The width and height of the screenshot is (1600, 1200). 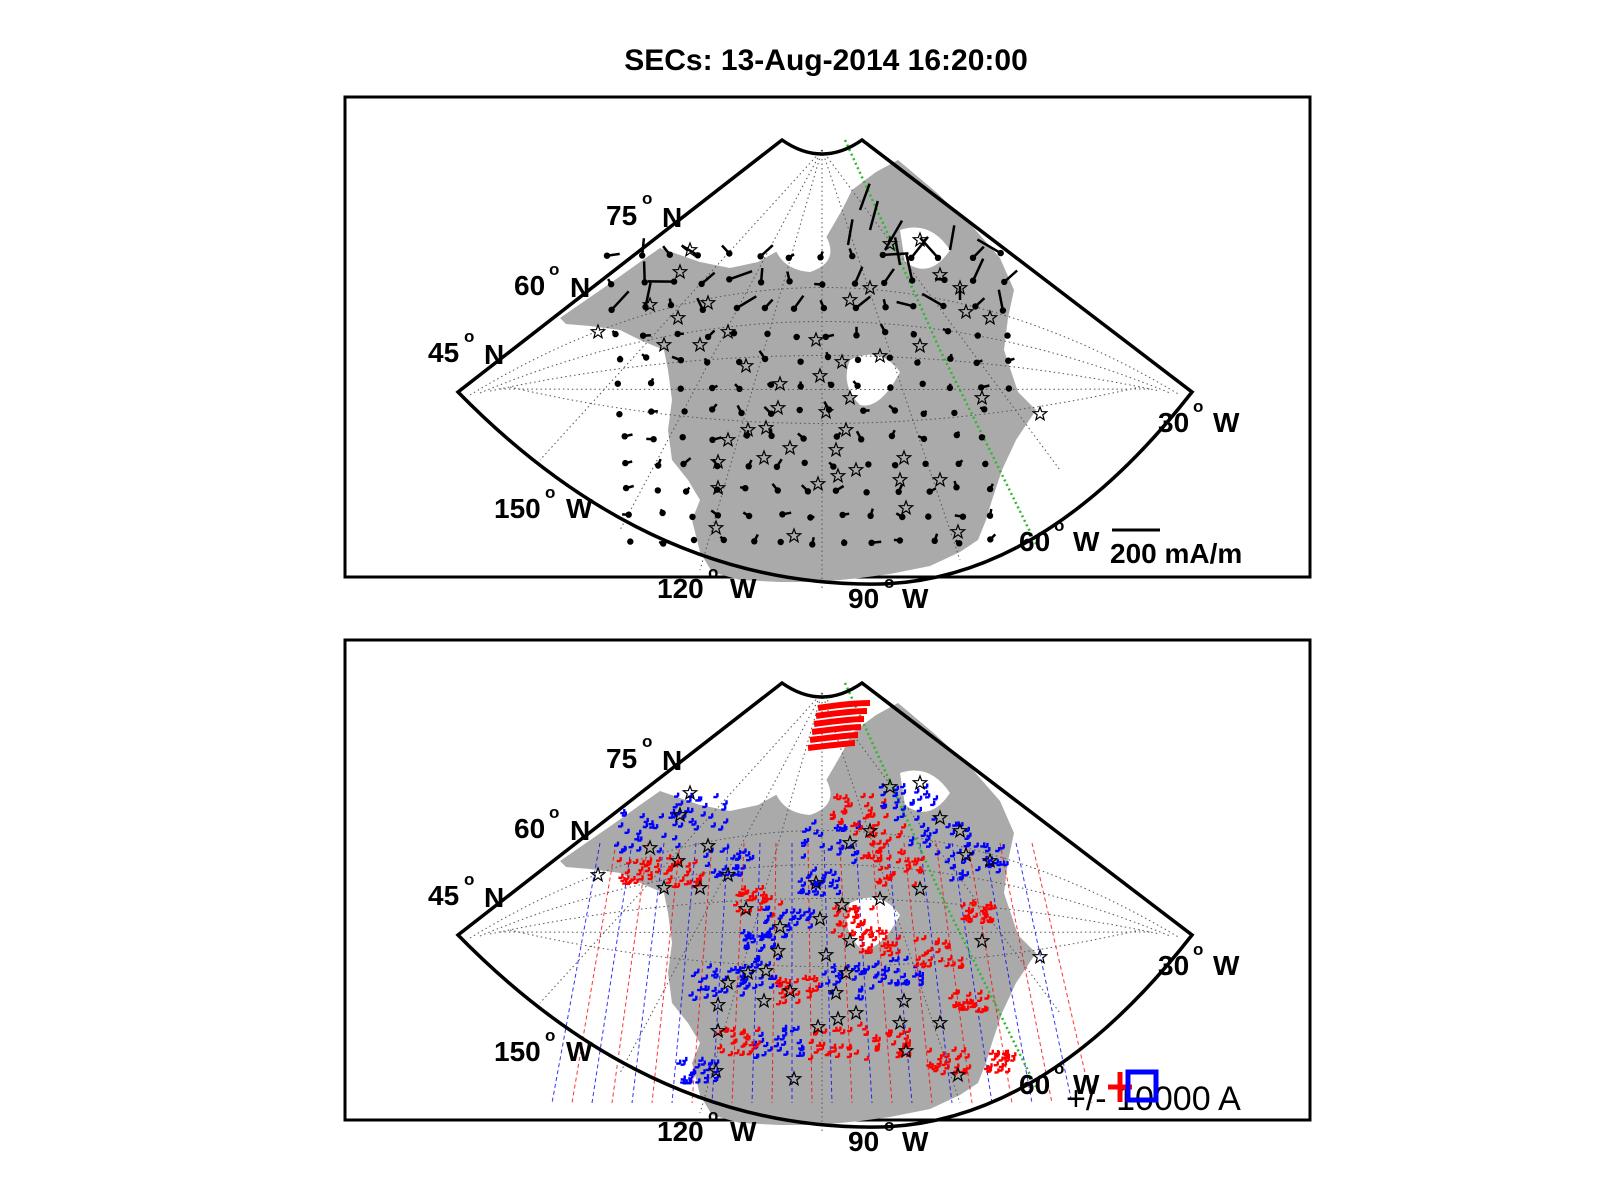 What do you see at coordinates (672, 217) in the screenshot?
I see `panel-top-lat-label-75-hem: N` at bounding box center [672, 217].